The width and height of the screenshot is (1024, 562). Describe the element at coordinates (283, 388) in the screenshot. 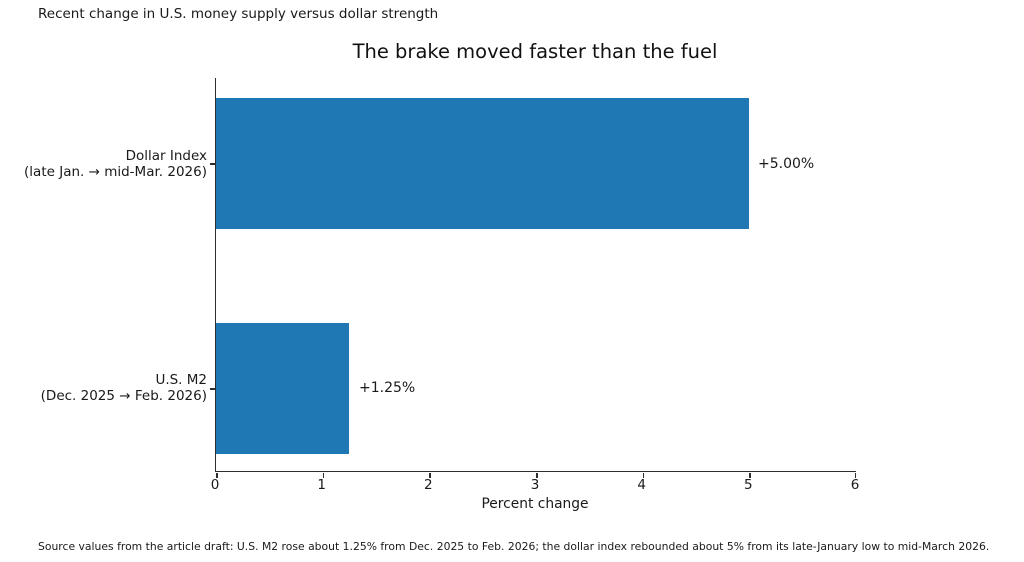

I see `bar-us-m2` at that location.